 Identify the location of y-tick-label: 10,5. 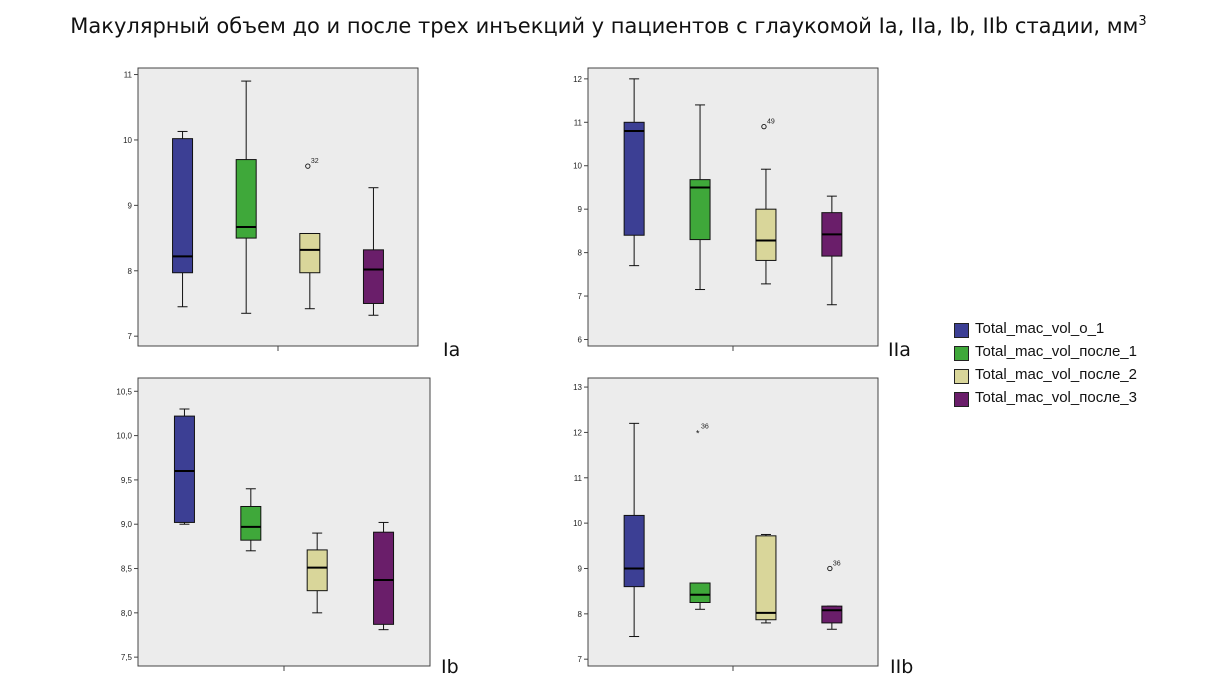
(124, 391).